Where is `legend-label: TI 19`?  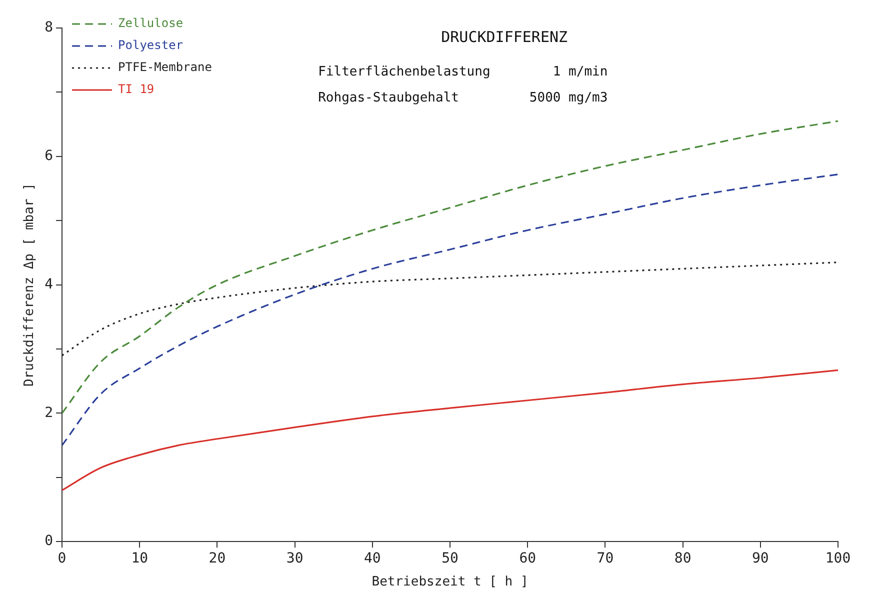
legend-label: TI 19 is located at coordinates (136, 89).